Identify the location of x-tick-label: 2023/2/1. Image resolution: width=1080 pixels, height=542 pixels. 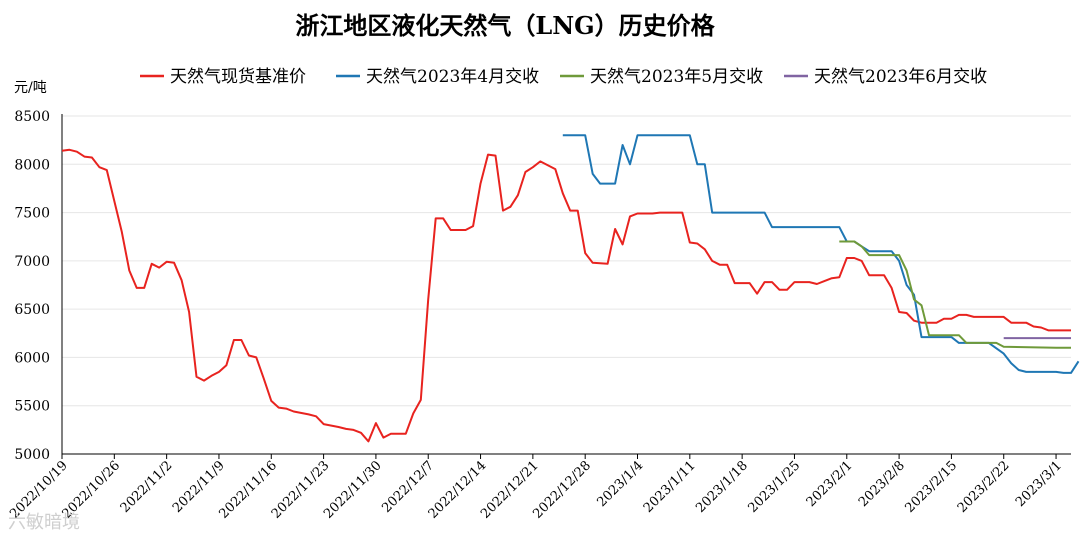
(830, 484).